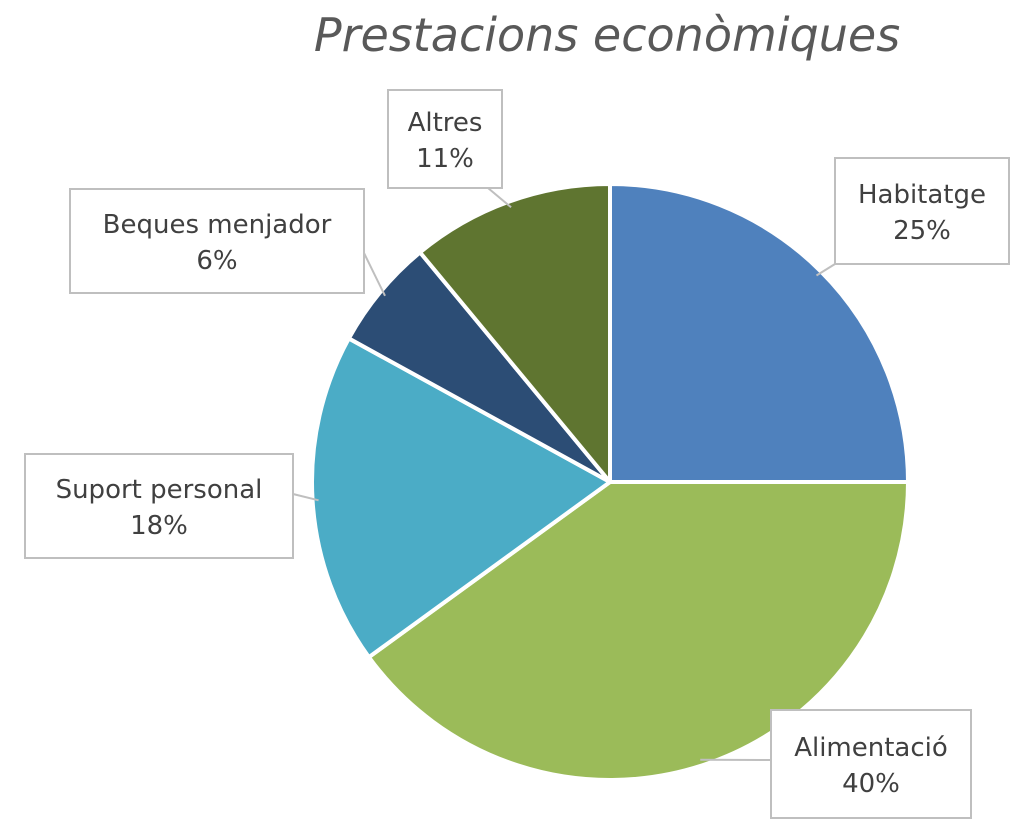 The image size is (1034, 838). What do you see at coordinates (607, 35) in the screenshot?
I see `chart-title: Prestacions econòmiques` at bounding box center [607, 35].